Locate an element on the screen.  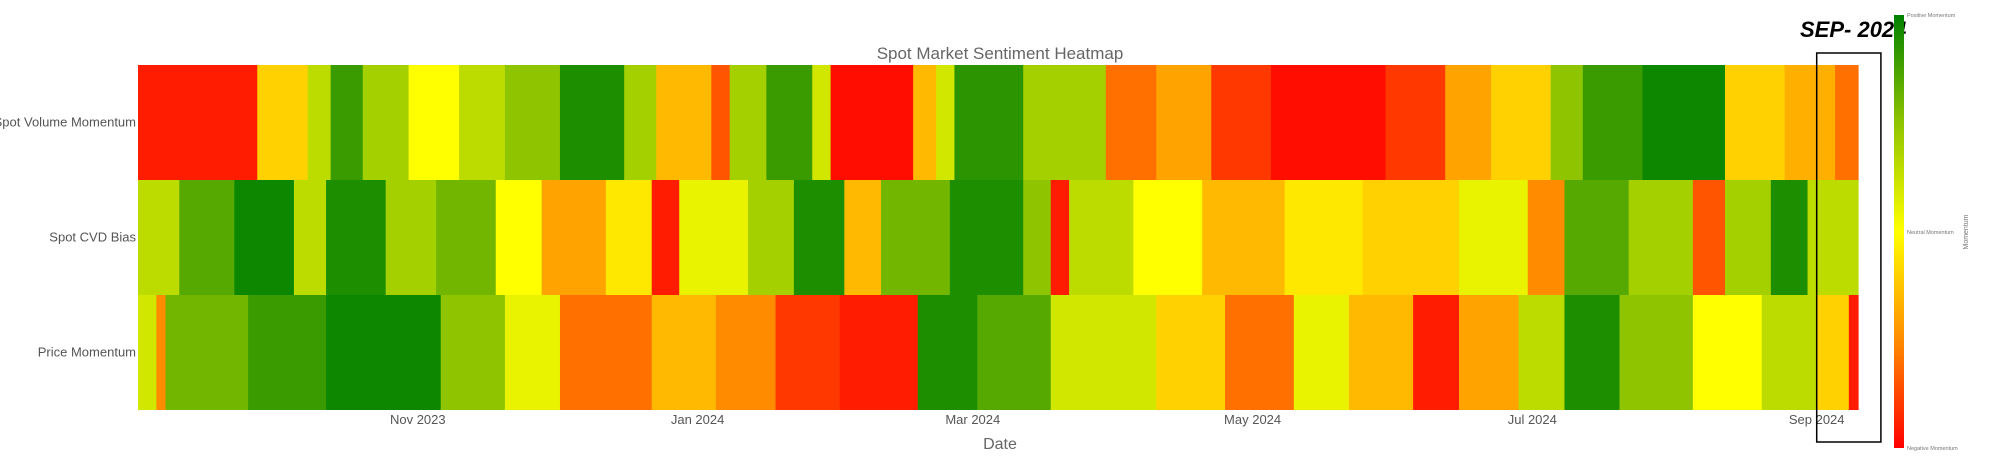
x-axis-title: Date is located at coordinates (1000, 444).